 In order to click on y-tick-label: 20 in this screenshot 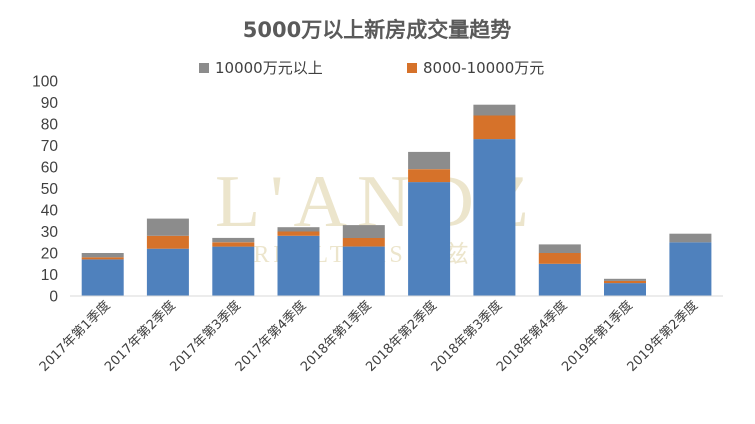, I will do `click(50, 254)`.